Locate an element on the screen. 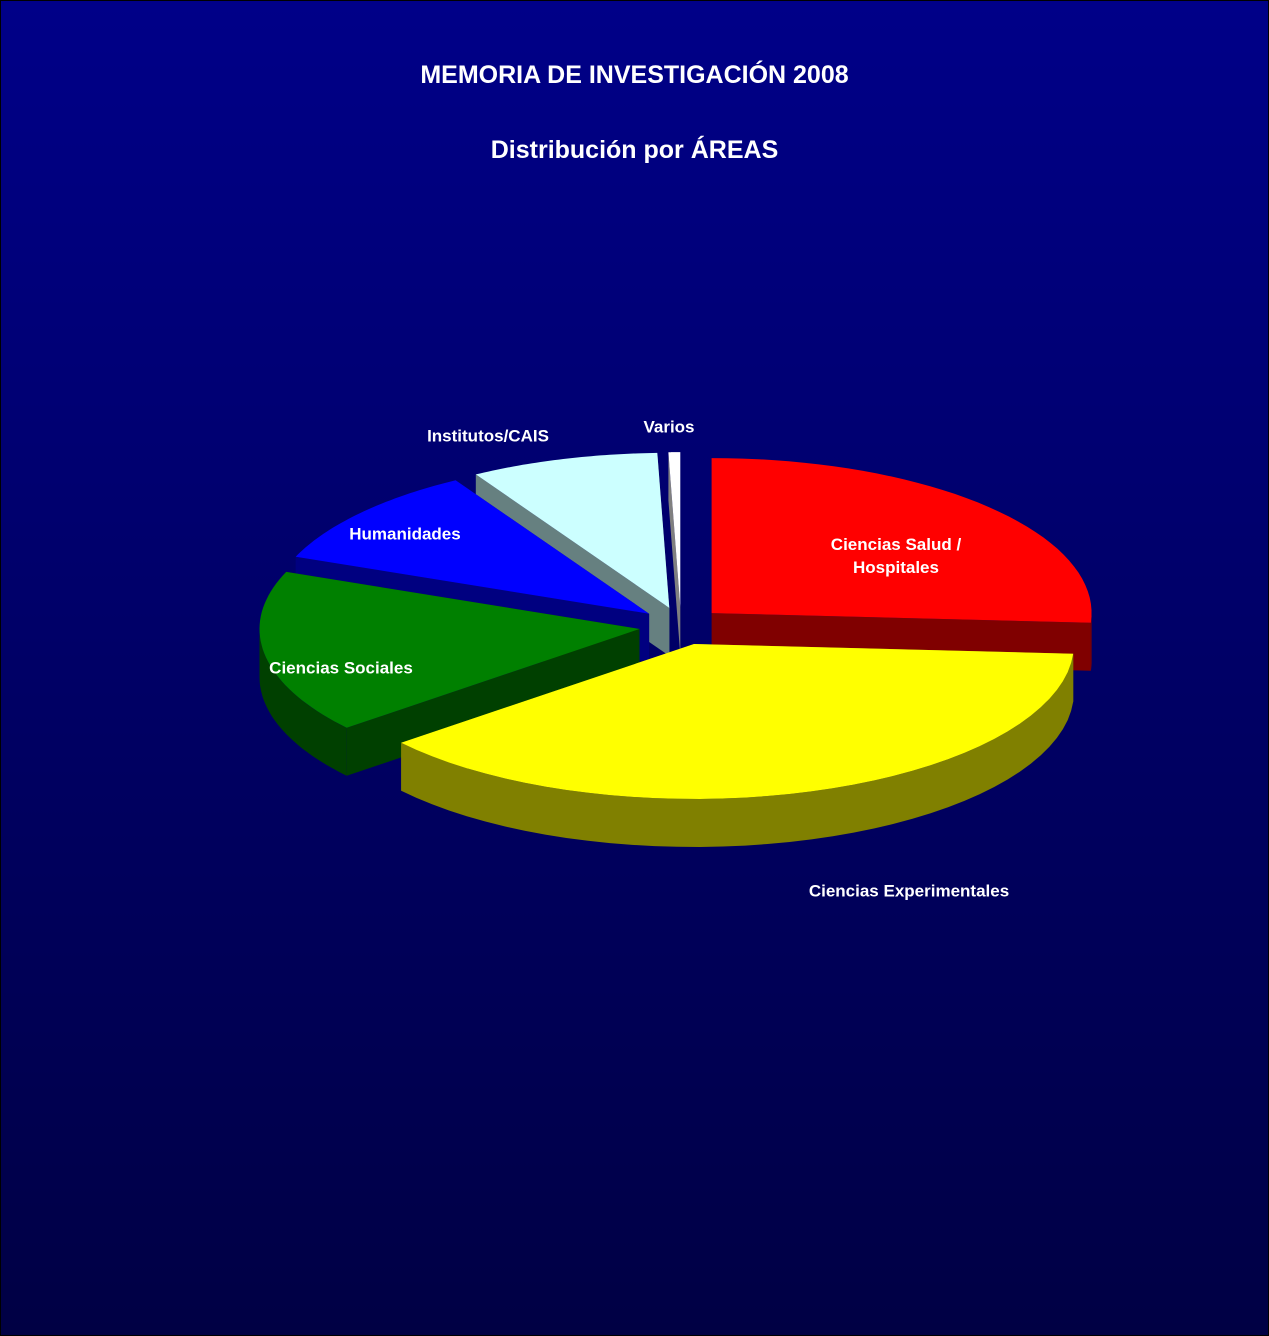 The image size is (1269, 1336). chart-subtitle: Distribución por ÁREAS is located at coordinates (634, 150).